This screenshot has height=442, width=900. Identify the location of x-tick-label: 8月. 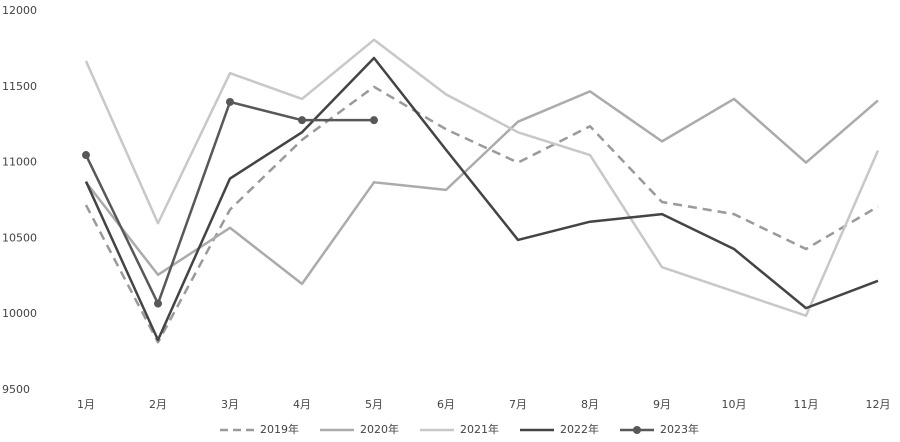
(590, 404).